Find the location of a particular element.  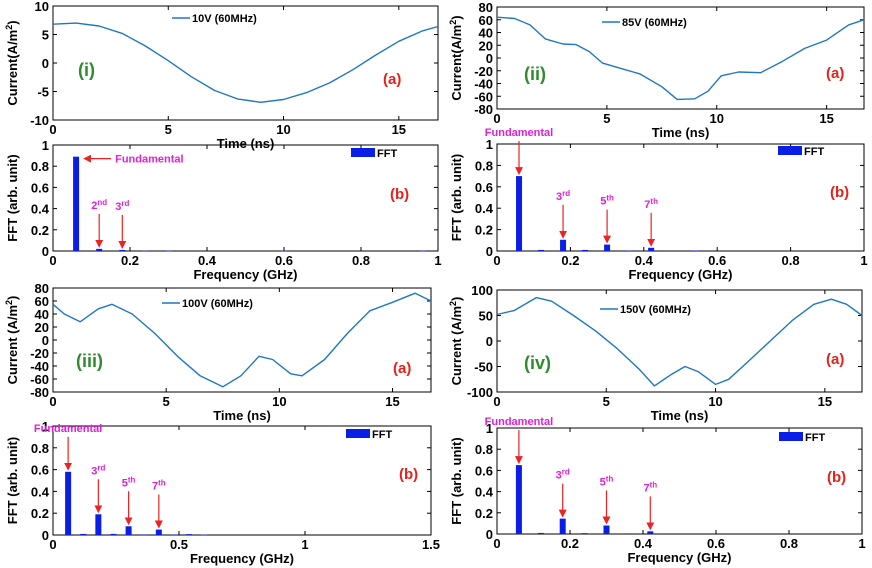

y-tick-label: 100 is located at coordinates (482, 290).